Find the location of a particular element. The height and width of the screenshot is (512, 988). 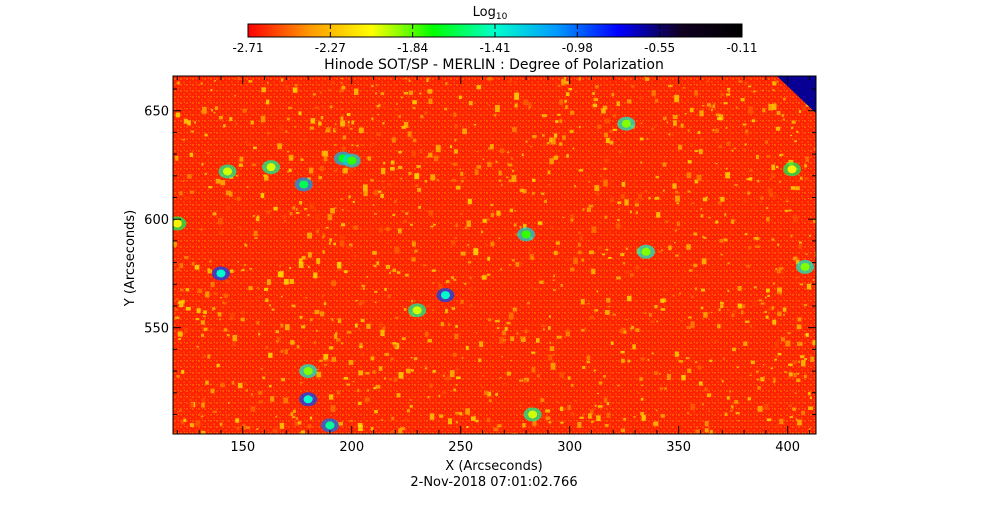

heatmap-feature is located at coordinates (533, 414).